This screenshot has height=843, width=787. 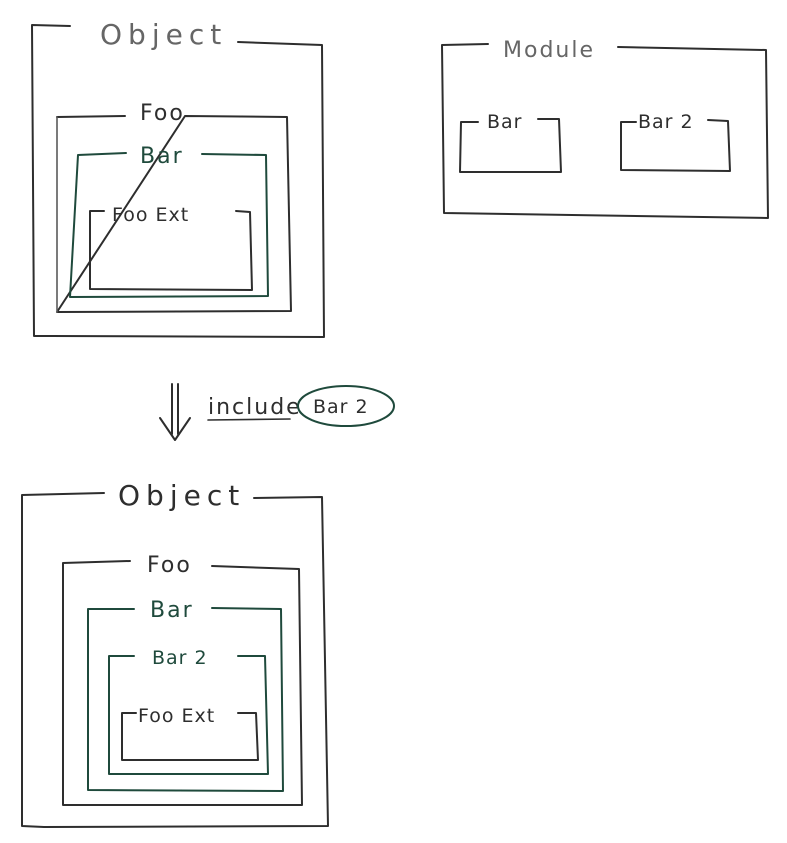 I want to click on include-target-label: Bar 2, so click(x=341, y=407).